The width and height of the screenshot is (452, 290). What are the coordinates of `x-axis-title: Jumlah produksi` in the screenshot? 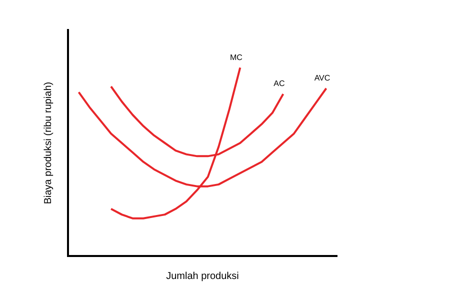 It's located at (202, 276).